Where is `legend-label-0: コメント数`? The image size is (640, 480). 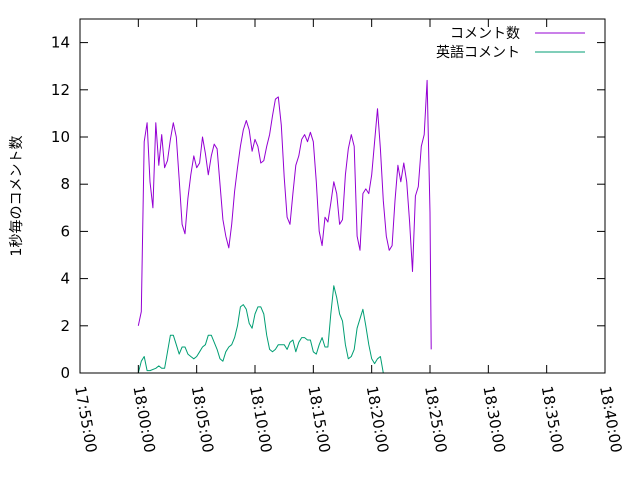
legend-label-0: コメント数 is located at coordinates (485, 34).